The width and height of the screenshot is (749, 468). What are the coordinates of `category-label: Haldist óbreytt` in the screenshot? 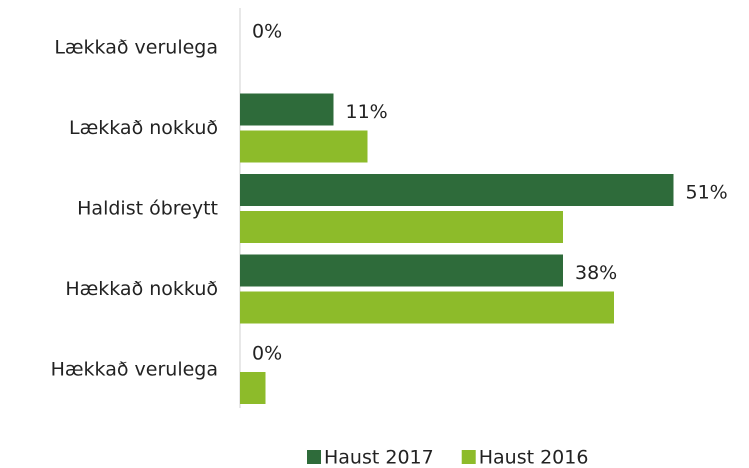 It's located at (147, 209).